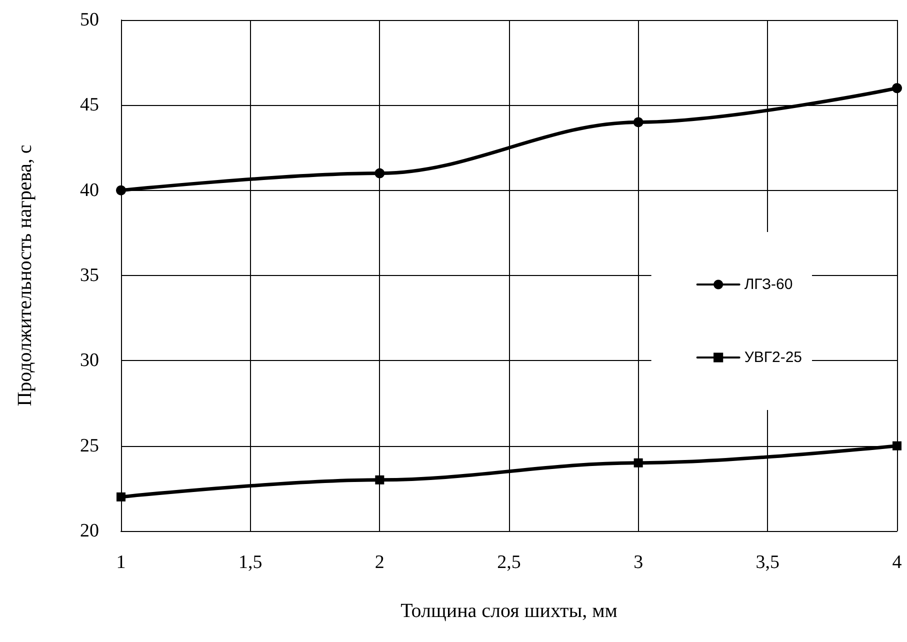  Describe the element at coordinates (250, 562) in the screenshot. I see `x-tick-label: 1,5` at that location.